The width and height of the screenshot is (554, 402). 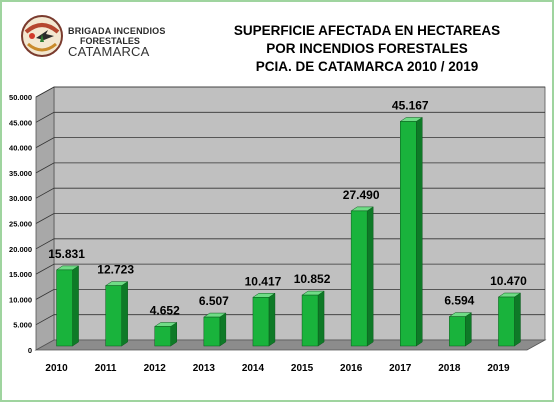 What do you see at coordinates (508, 281) in the screenshot?
I see `data-label: 10.470` at bounding box center [508, 281].